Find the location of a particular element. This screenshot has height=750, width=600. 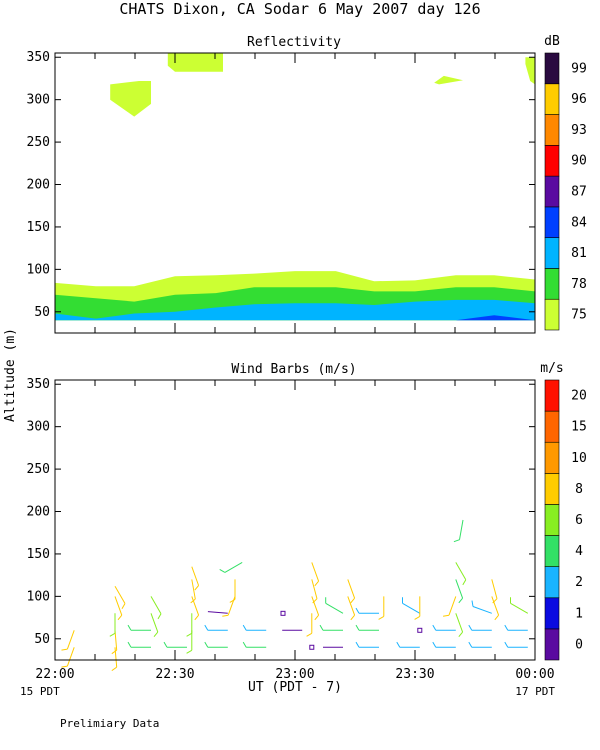

x-axis-label: UT (PDT - 7) is located at coordinates (295, 687).